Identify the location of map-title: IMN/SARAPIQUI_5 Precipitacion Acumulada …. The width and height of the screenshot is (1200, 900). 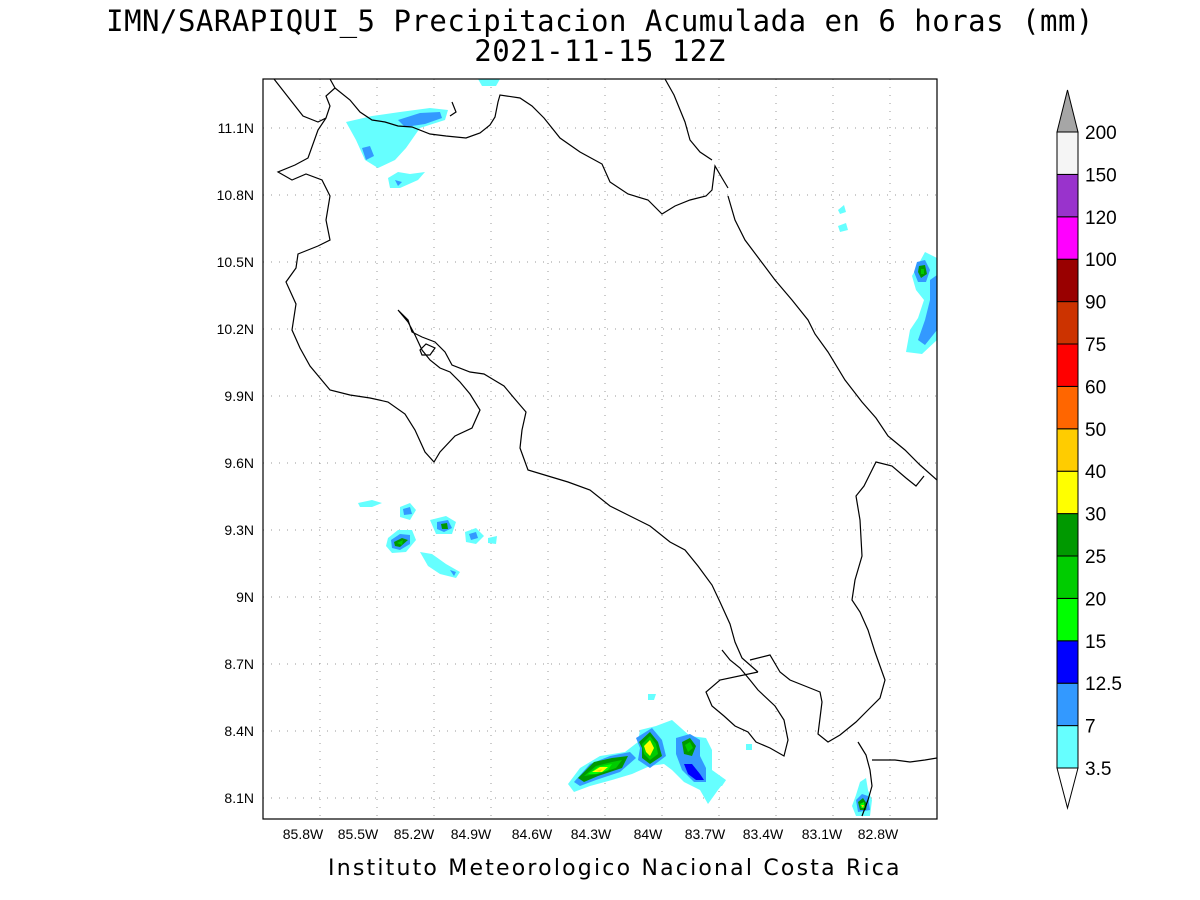
(600, 21).